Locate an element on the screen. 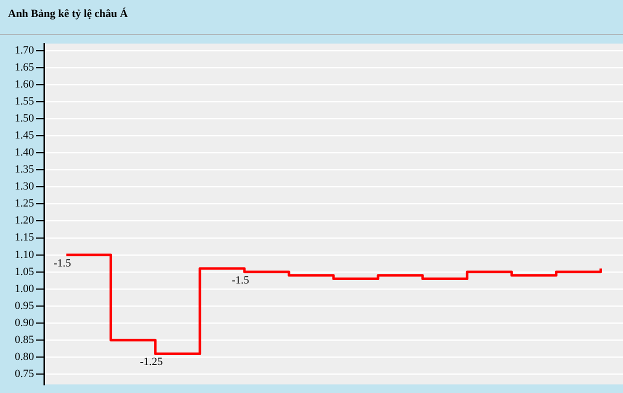 The width and height of the screenshot is (623, 393). y-tick-label: 1.55 is located at coordinates (24, 101).